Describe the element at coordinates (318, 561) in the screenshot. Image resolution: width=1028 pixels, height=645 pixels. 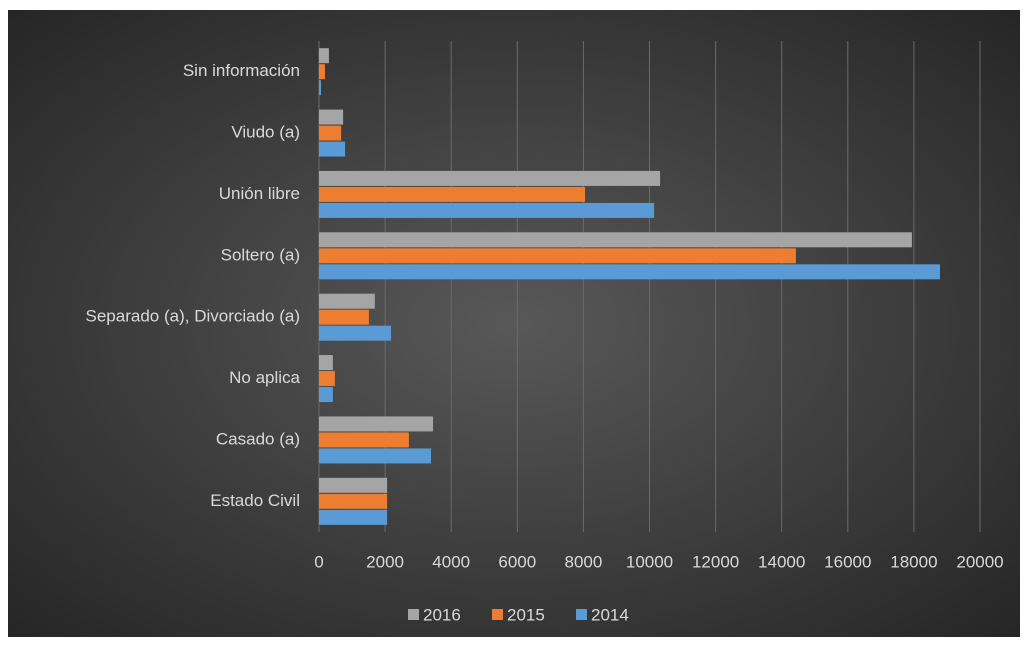
I see `x-tick-label: 0` at that location.